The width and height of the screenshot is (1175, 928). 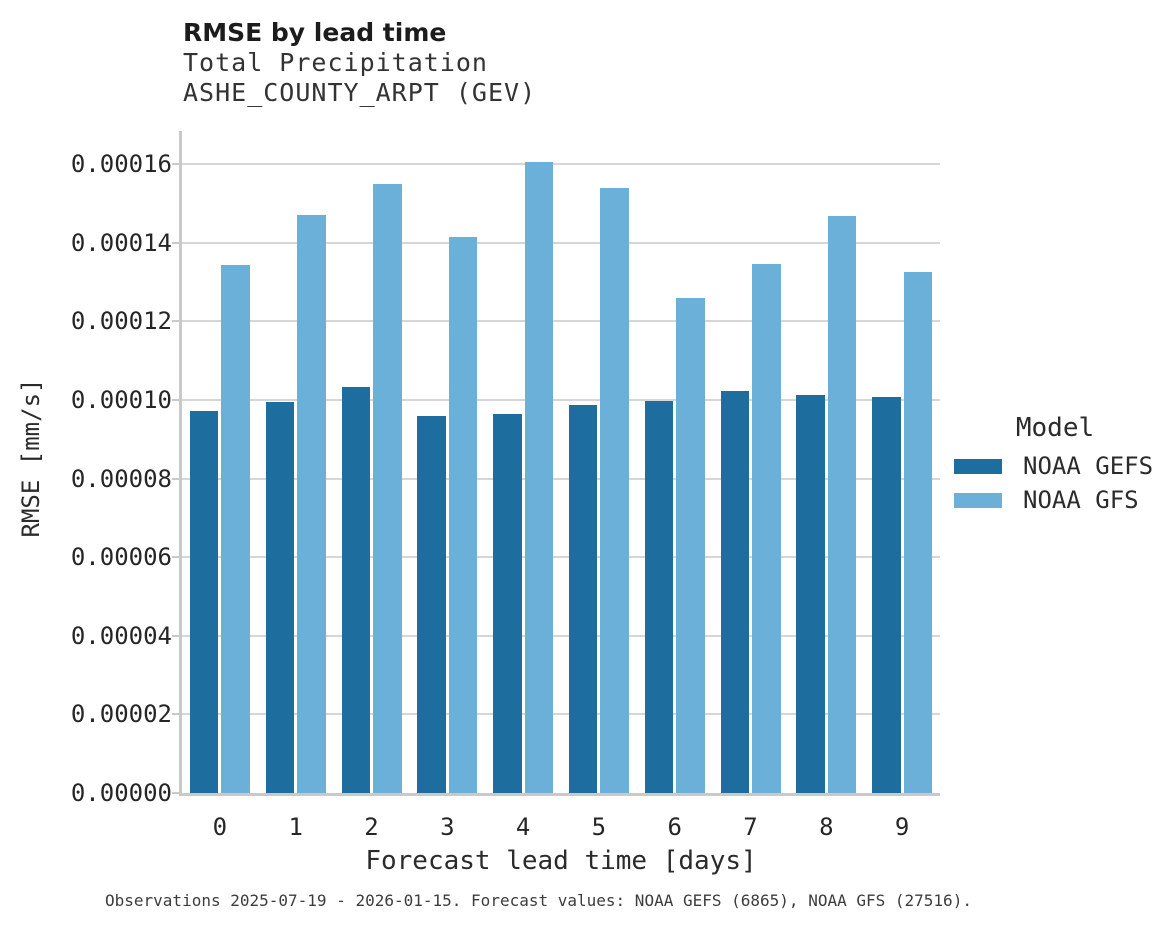 I want to click on gridline-0.00008, so click(x=561, y=478).